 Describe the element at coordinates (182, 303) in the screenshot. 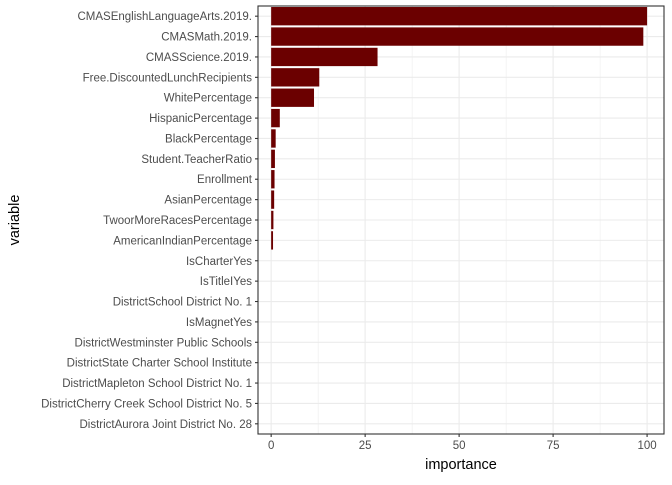

I see `y-tick-label: DistrictSchool District No. 1` at that location.